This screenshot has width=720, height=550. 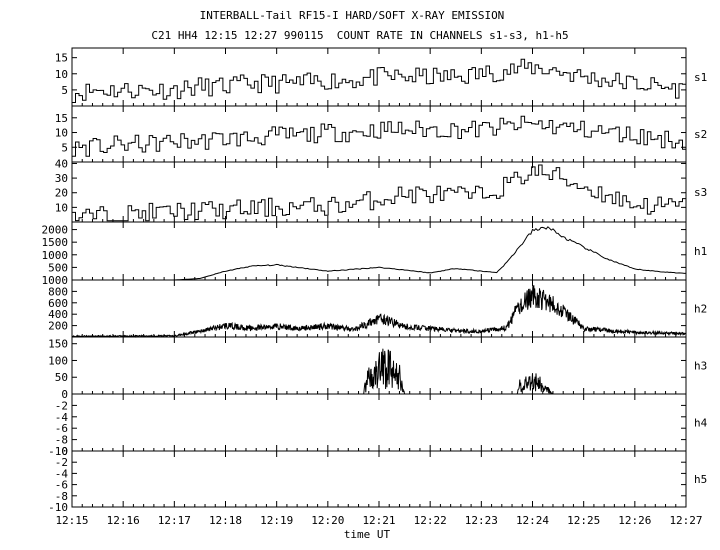 What do you see at coordinates (58, 507) in the screenshot?
I see `y-tick-label-h5: -10` at bounding box center [58, 507].